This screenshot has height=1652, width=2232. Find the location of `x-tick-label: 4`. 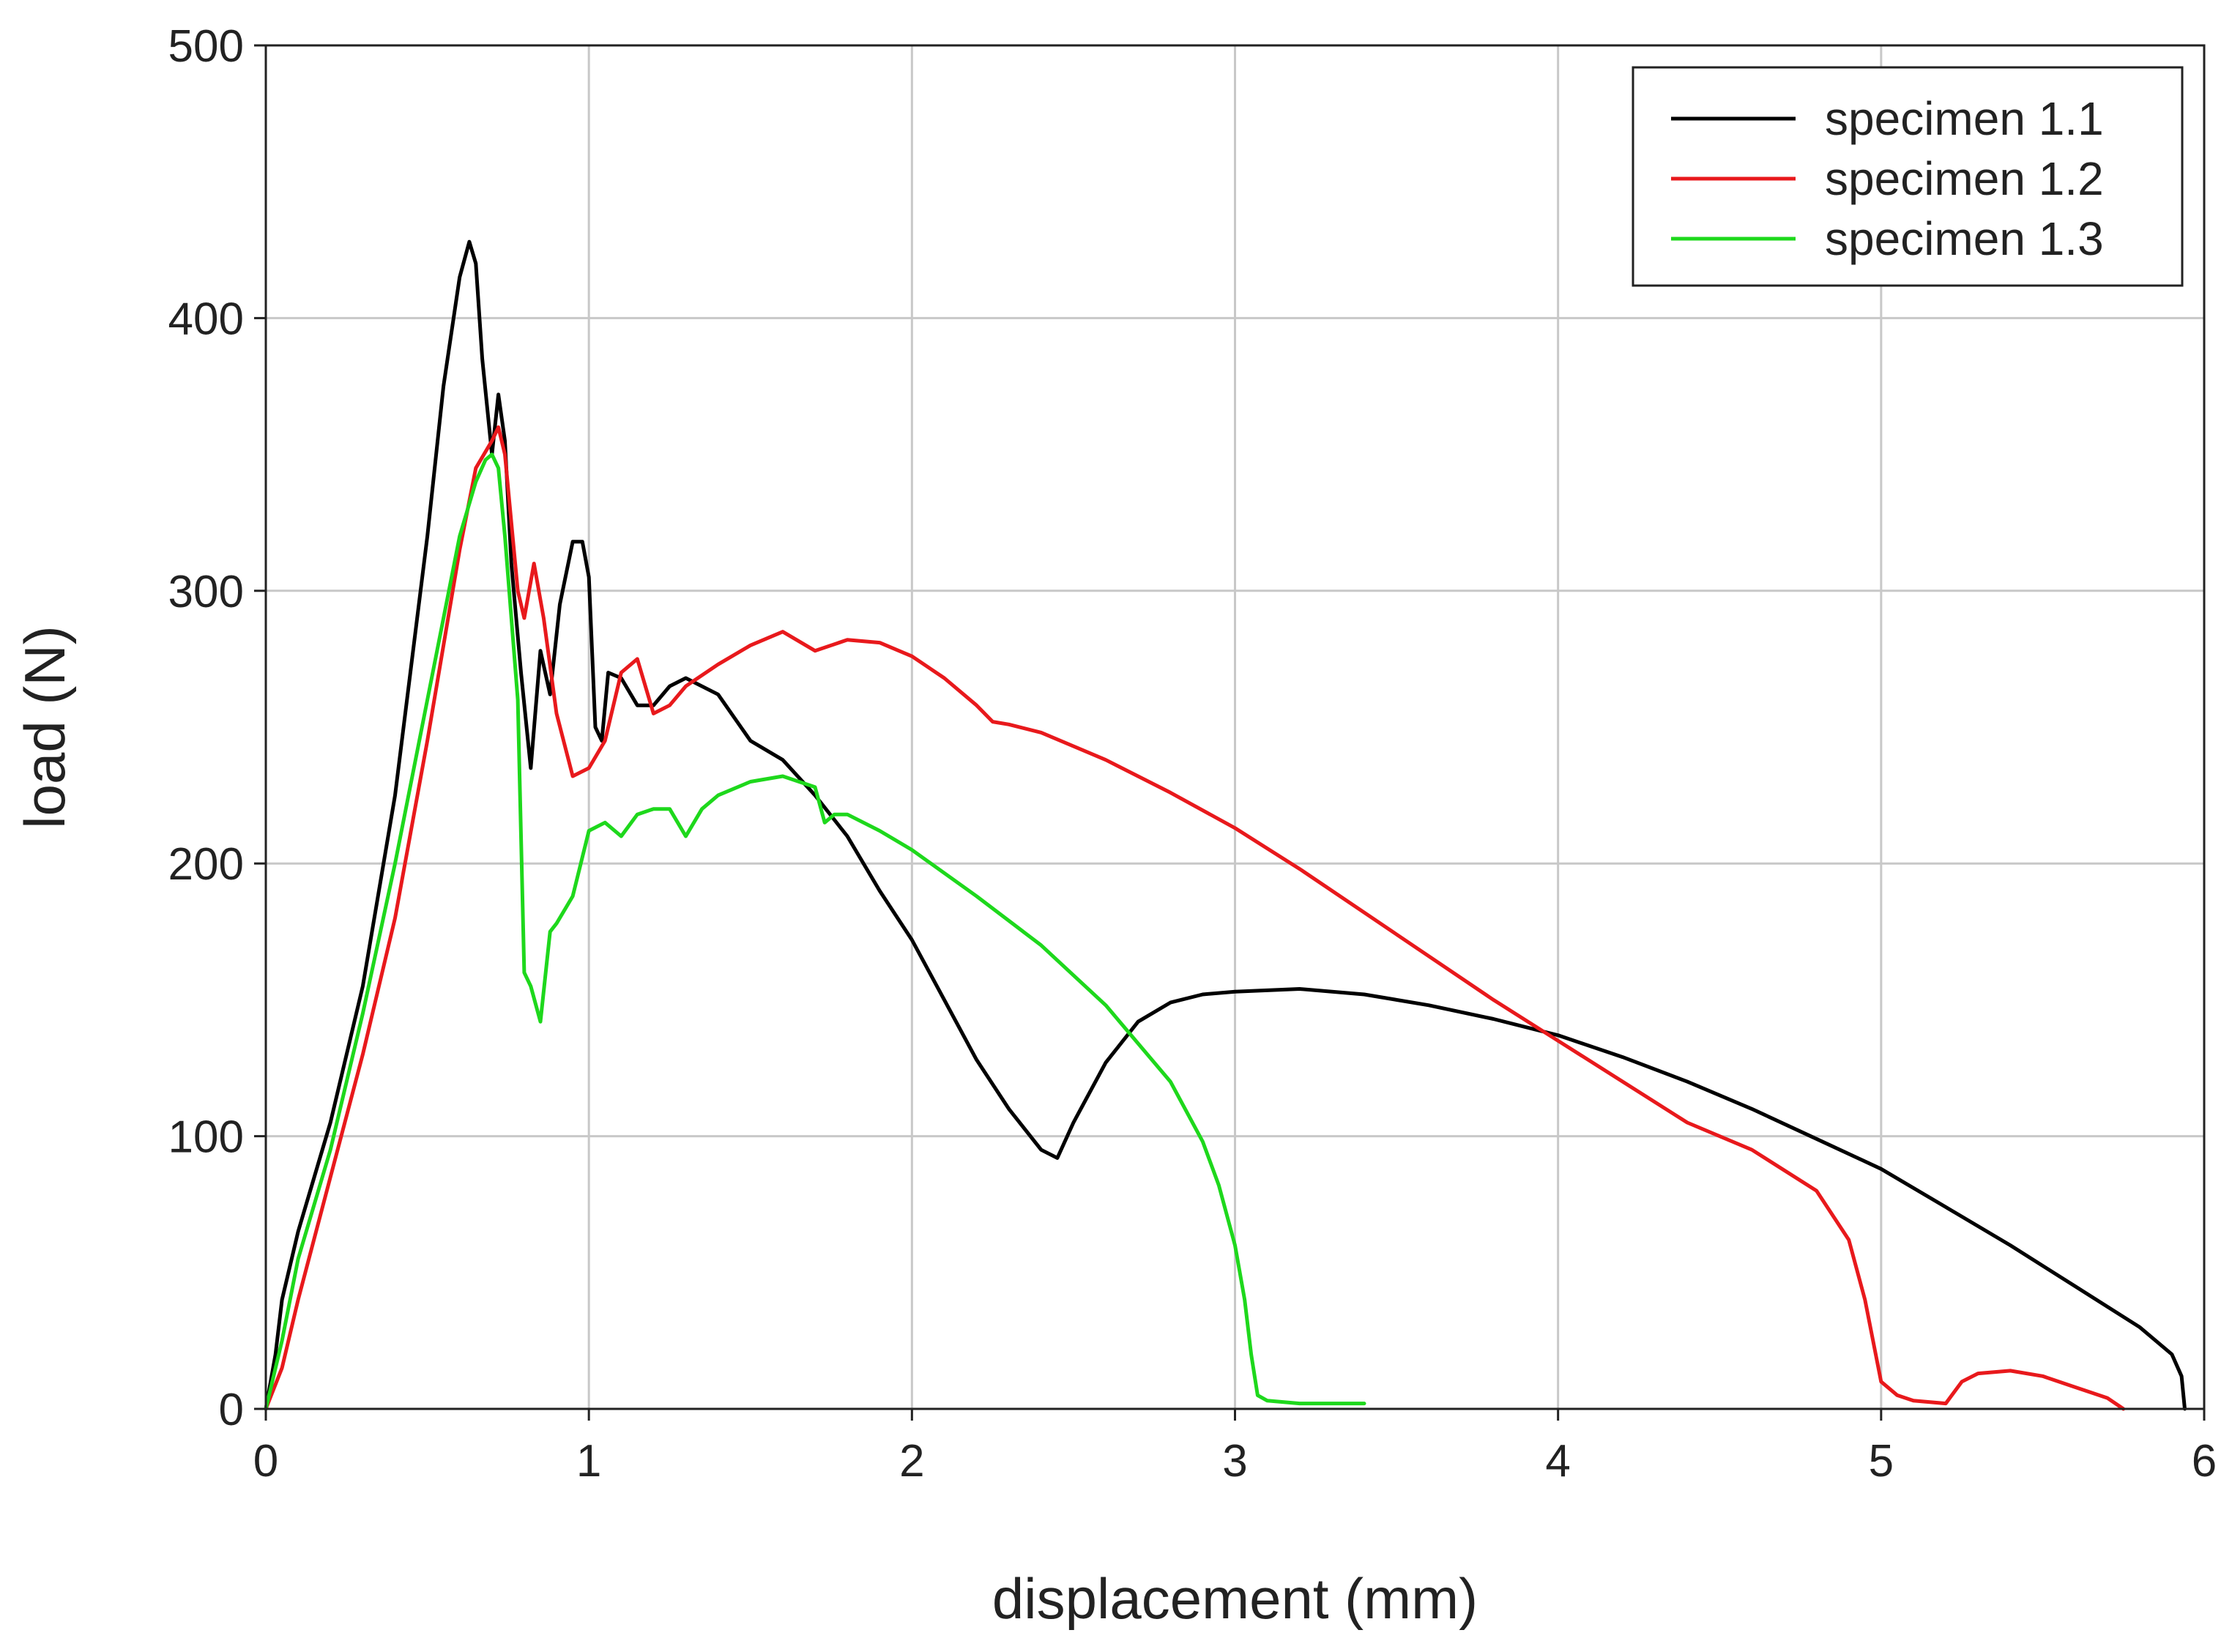

x-tick-label: 4 is located at coordinates (1557, 1461).